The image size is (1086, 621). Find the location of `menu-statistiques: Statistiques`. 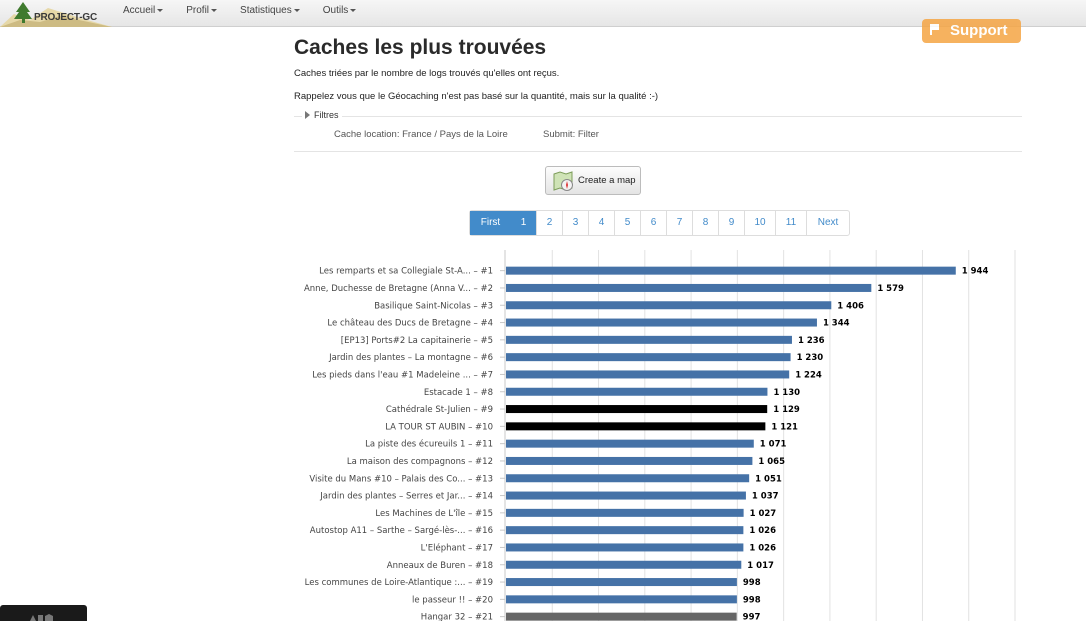

menu-statistiques: Statistiques is located at coordinates (270, 10).